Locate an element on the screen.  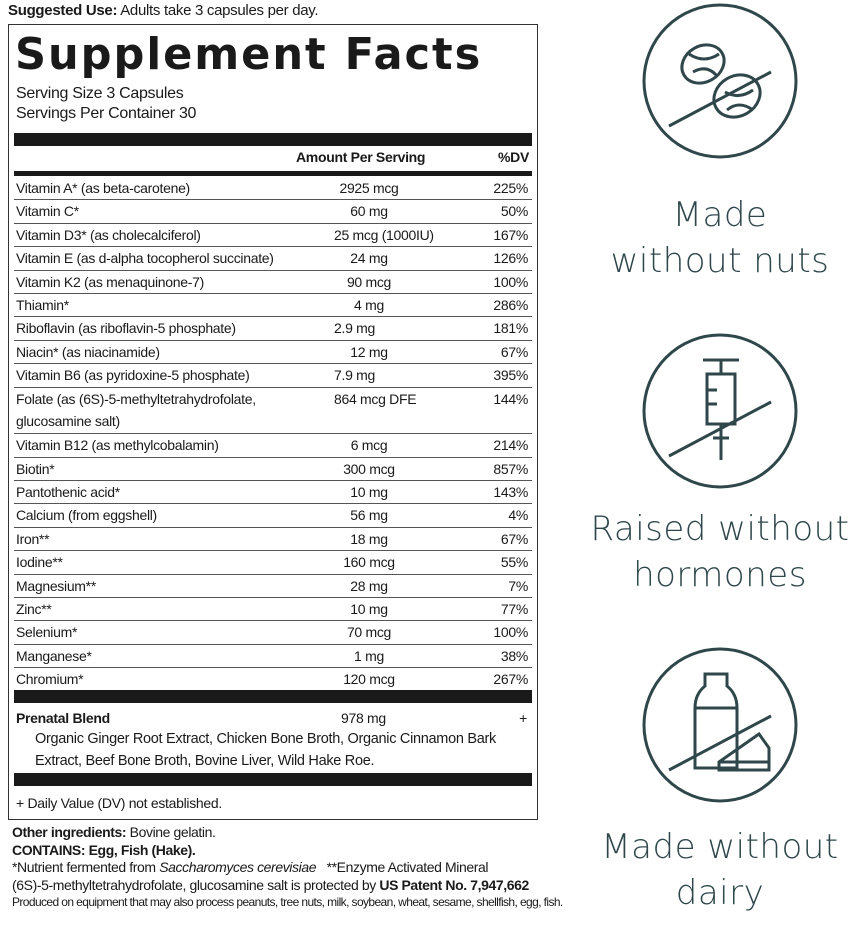
nutrient-amount: 160 mcg is located at coordinates (369, 562).